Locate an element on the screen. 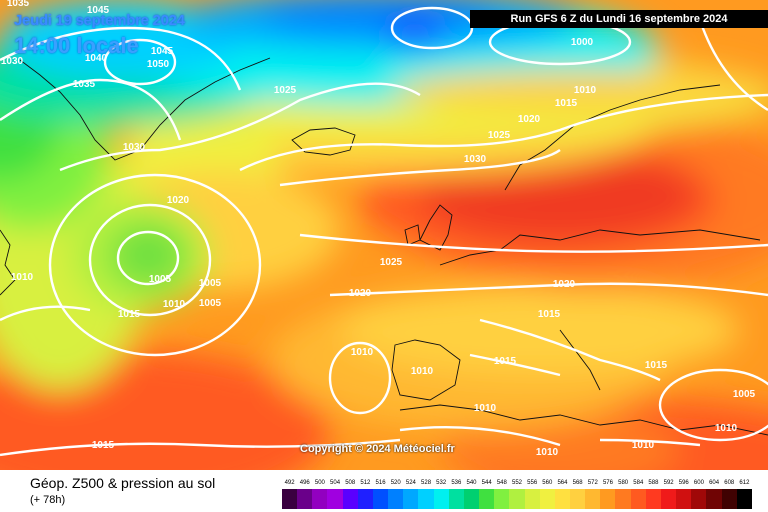 This screenshot has height=512, width=768. scale-value-label: 592 is located at coordinates (668, 483).